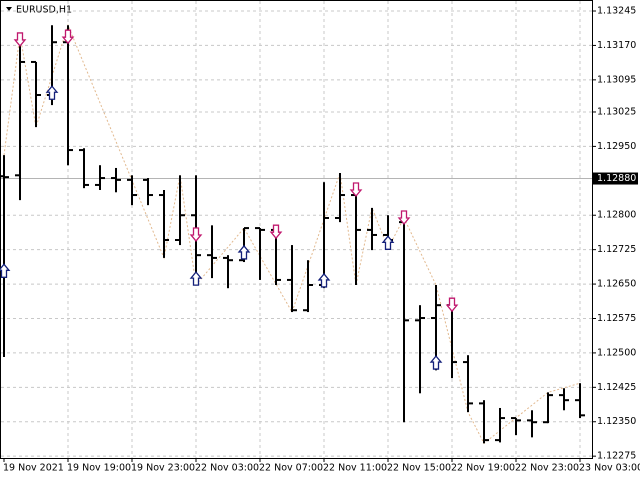 The image size is (640, 480). I want to click on chart-title: EURUSD,H1, so click(44, 10).